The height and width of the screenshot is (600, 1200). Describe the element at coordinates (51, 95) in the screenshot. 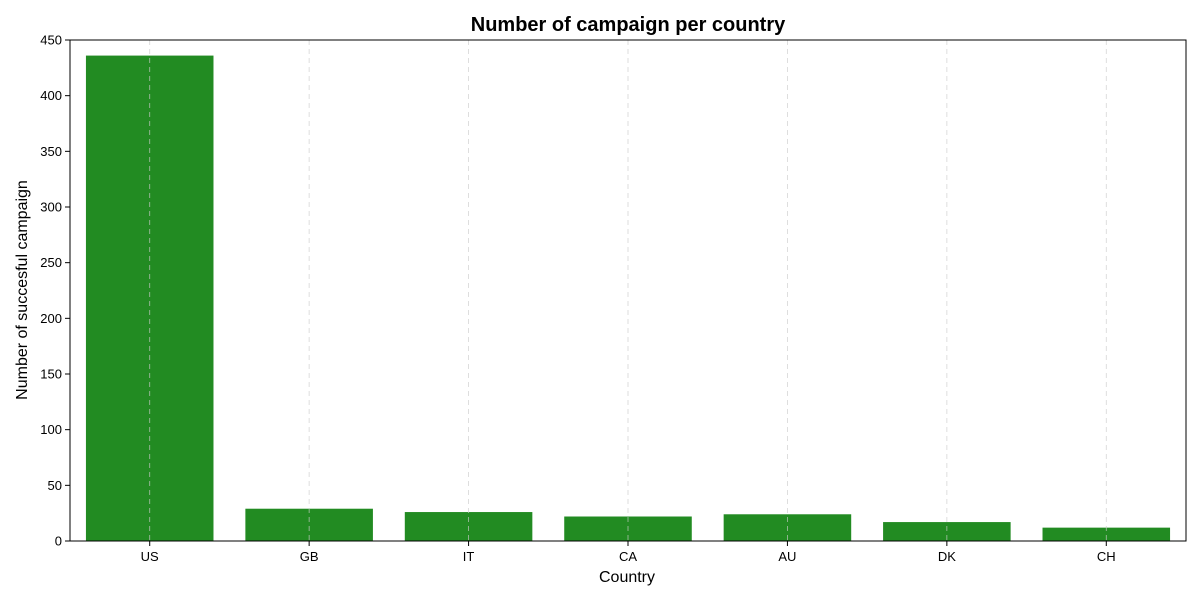

I see `y-tick-label: 400` at that location.